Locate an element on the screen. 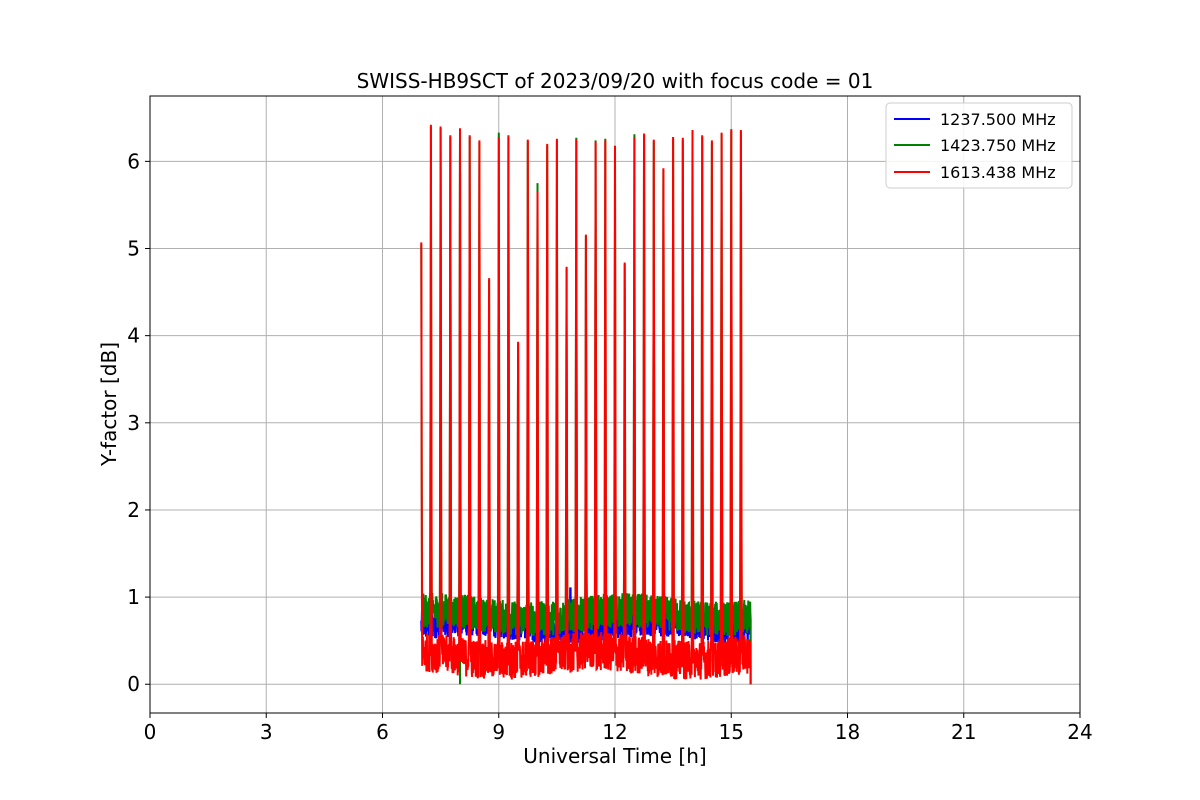  x-tick-label: 3 is located at coordinates (266, 732).